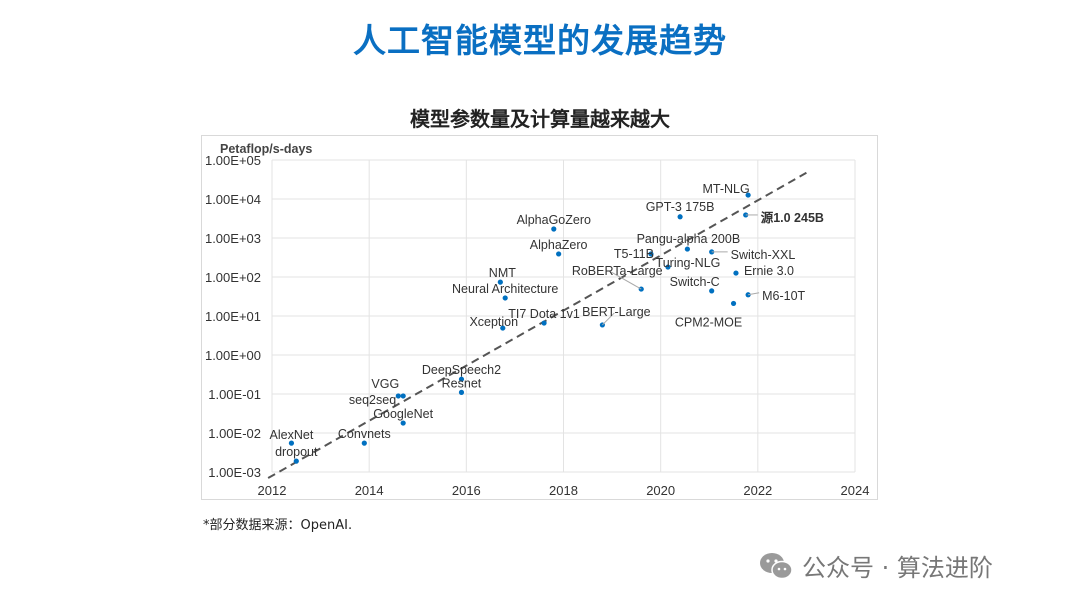  Describe the element at coordinates (554, 220) in the screenshot. I see `point-label: AlphaGoZero` at that location.